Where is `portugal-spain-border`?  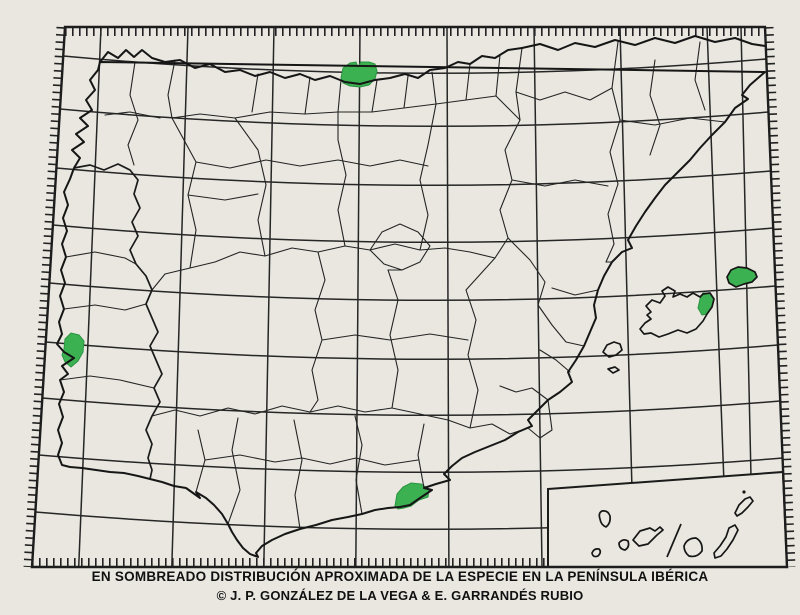 portugal-spain-border is located at coordinates (118, 321).